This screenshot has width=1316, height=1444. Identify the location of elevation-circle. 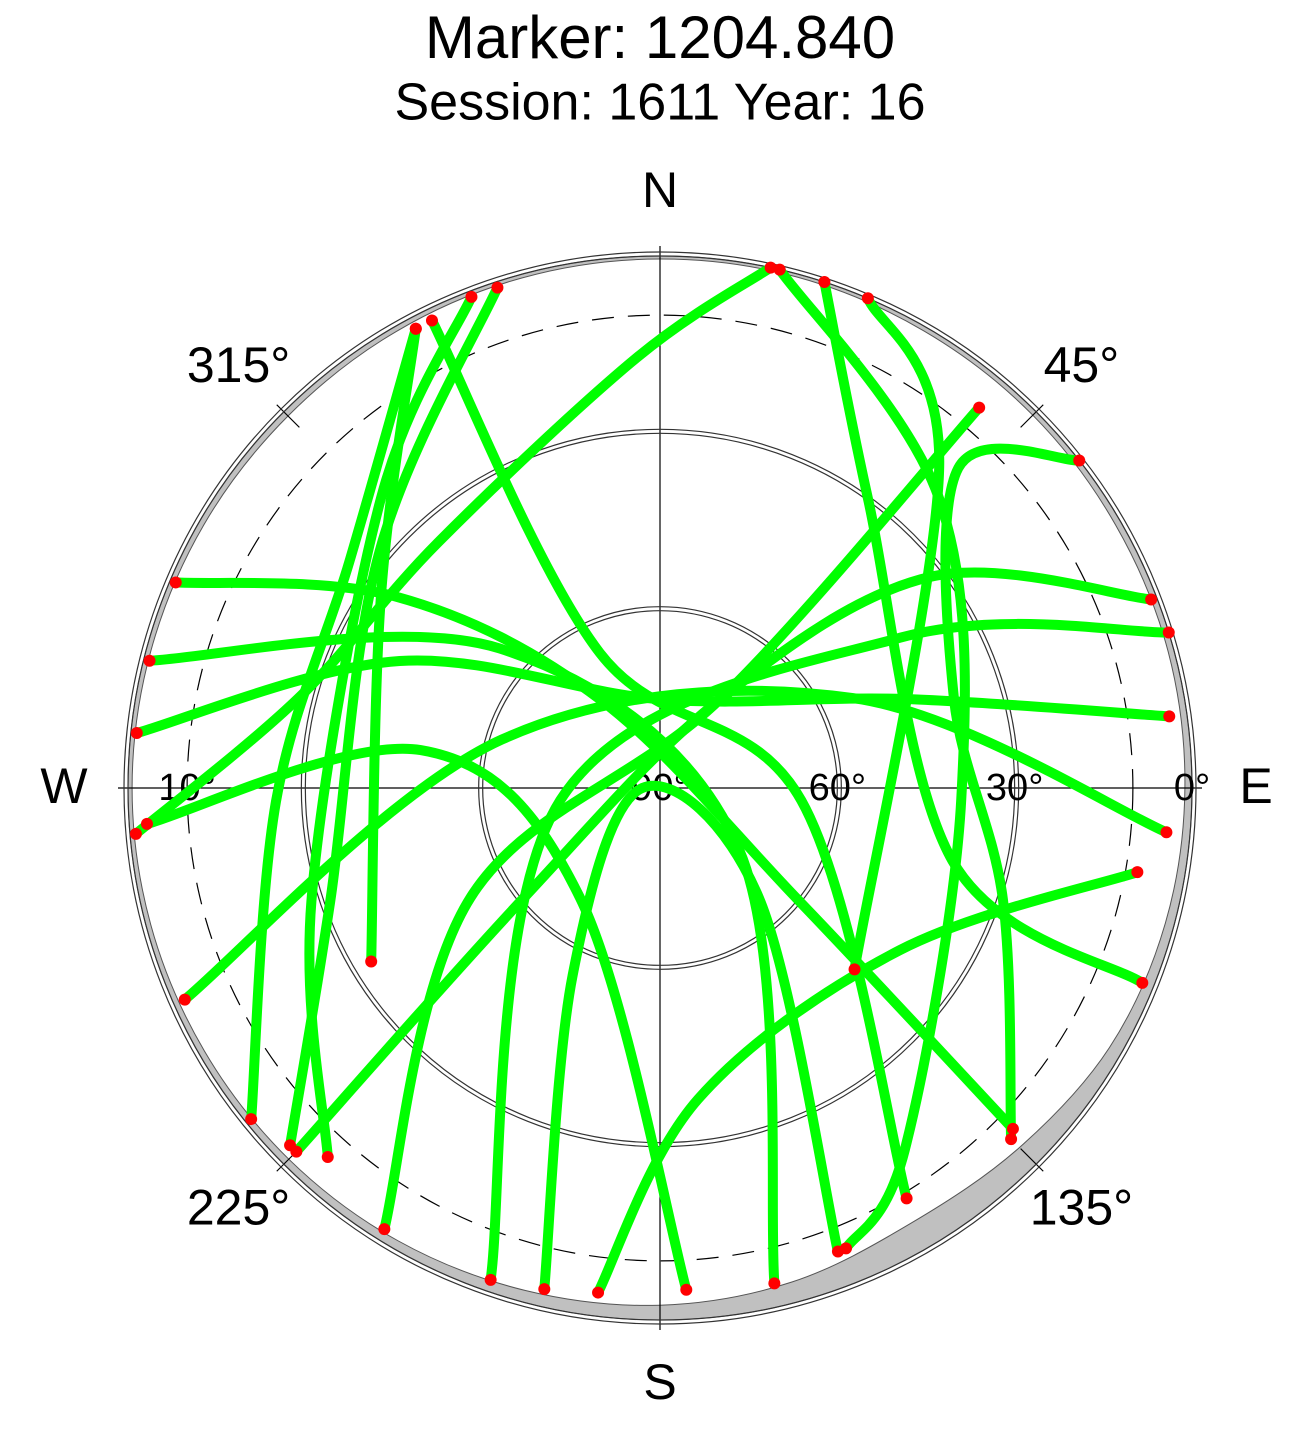
(660, 788).